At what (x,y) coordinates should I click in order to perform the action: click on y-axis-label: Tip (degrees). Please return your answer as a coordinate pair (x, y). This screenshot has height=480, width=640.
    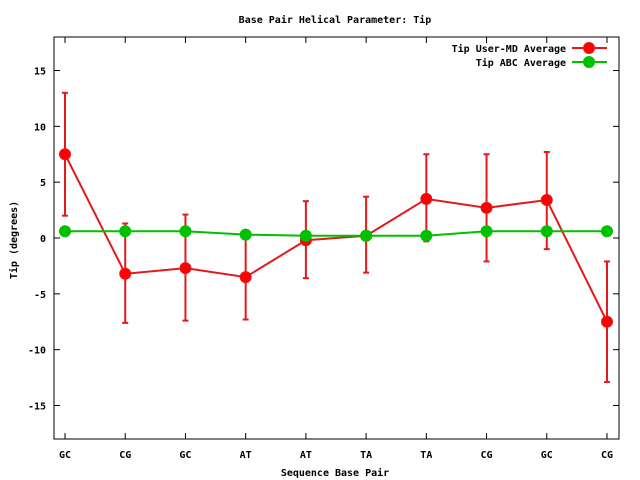
    Looking at the image, I should click on (14, 240).